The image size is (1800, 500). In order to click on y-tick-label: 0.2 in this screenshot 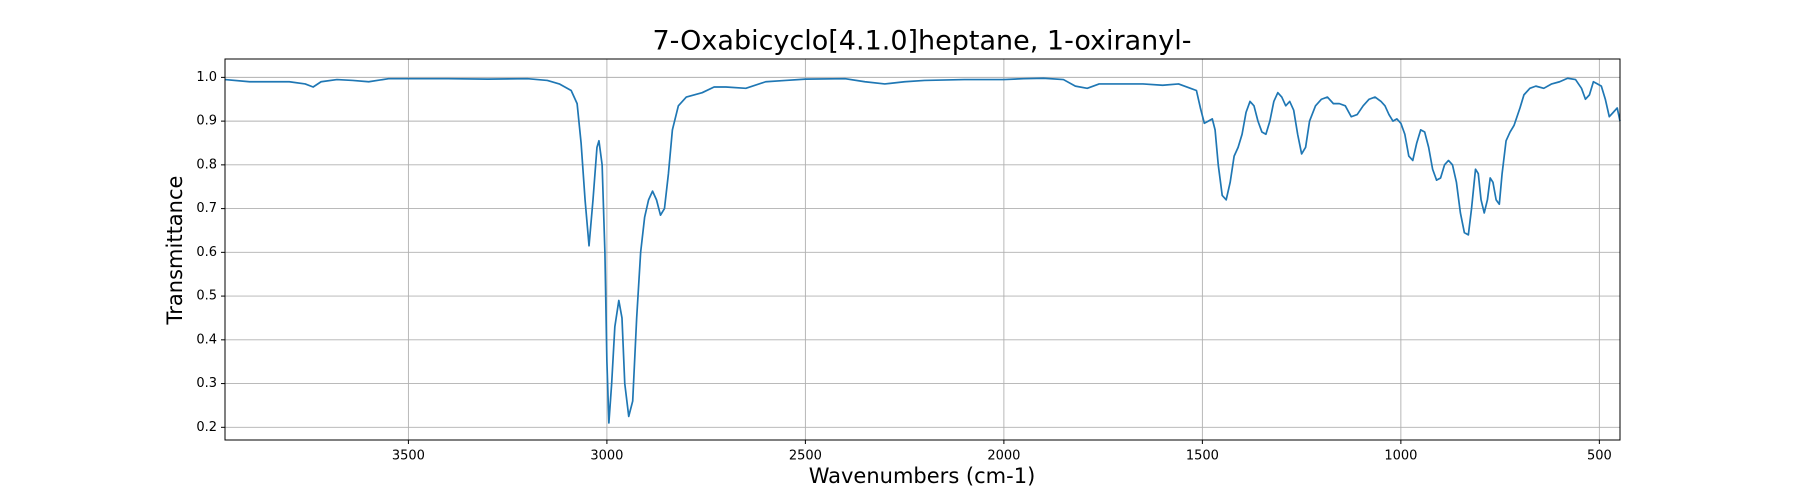, I will do `click(206, 427)`.